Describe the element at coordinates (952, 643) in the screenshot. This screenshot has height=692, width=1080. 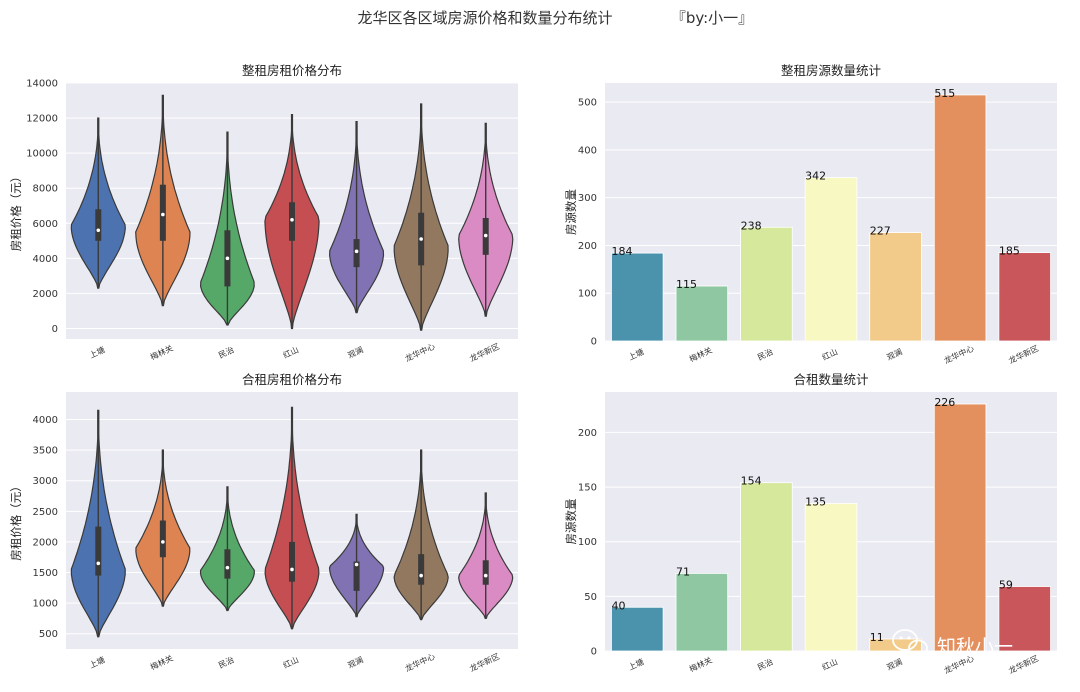
I see `watermark: 知秋小一` at that location.